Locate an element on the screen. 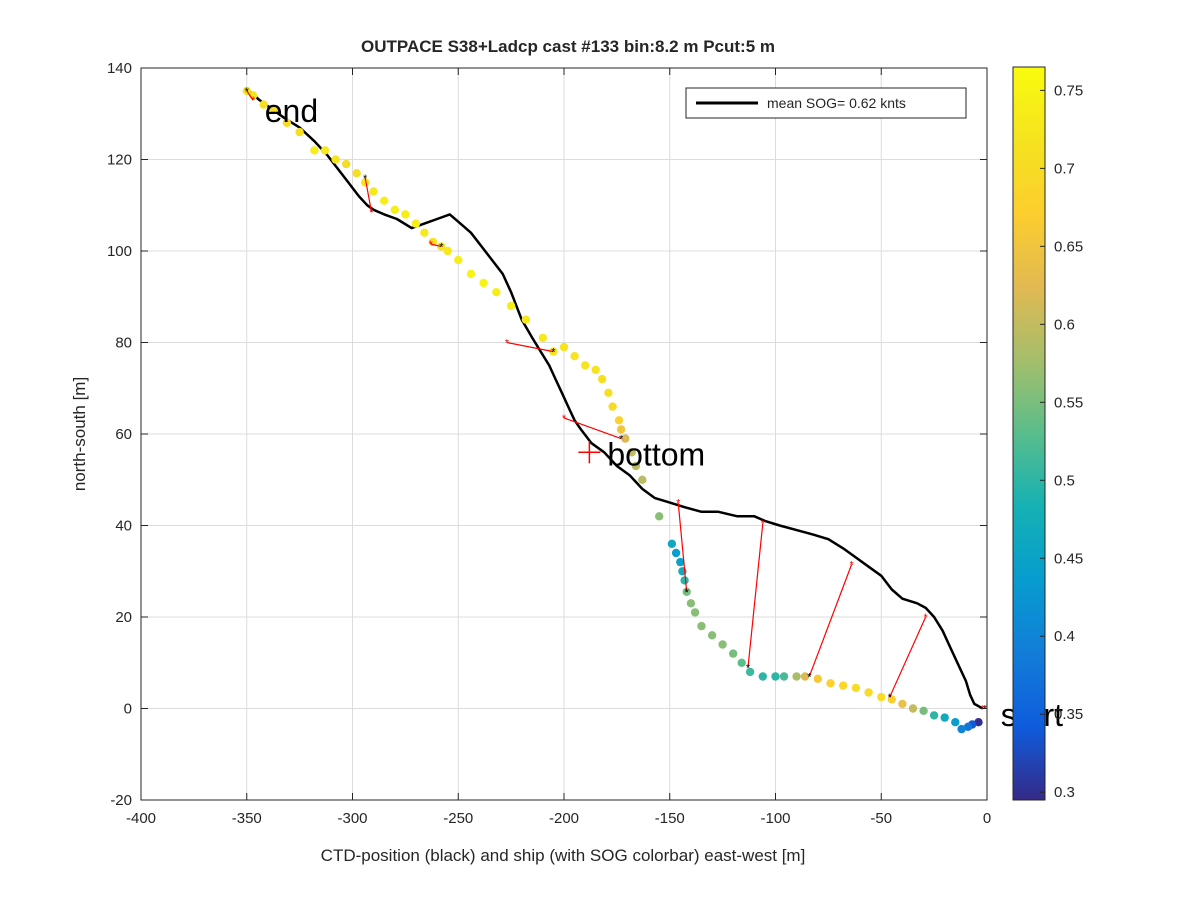 This screenshot has height=900, width=1200. x-tick-label: 0 is located at coordinates (987, 818).